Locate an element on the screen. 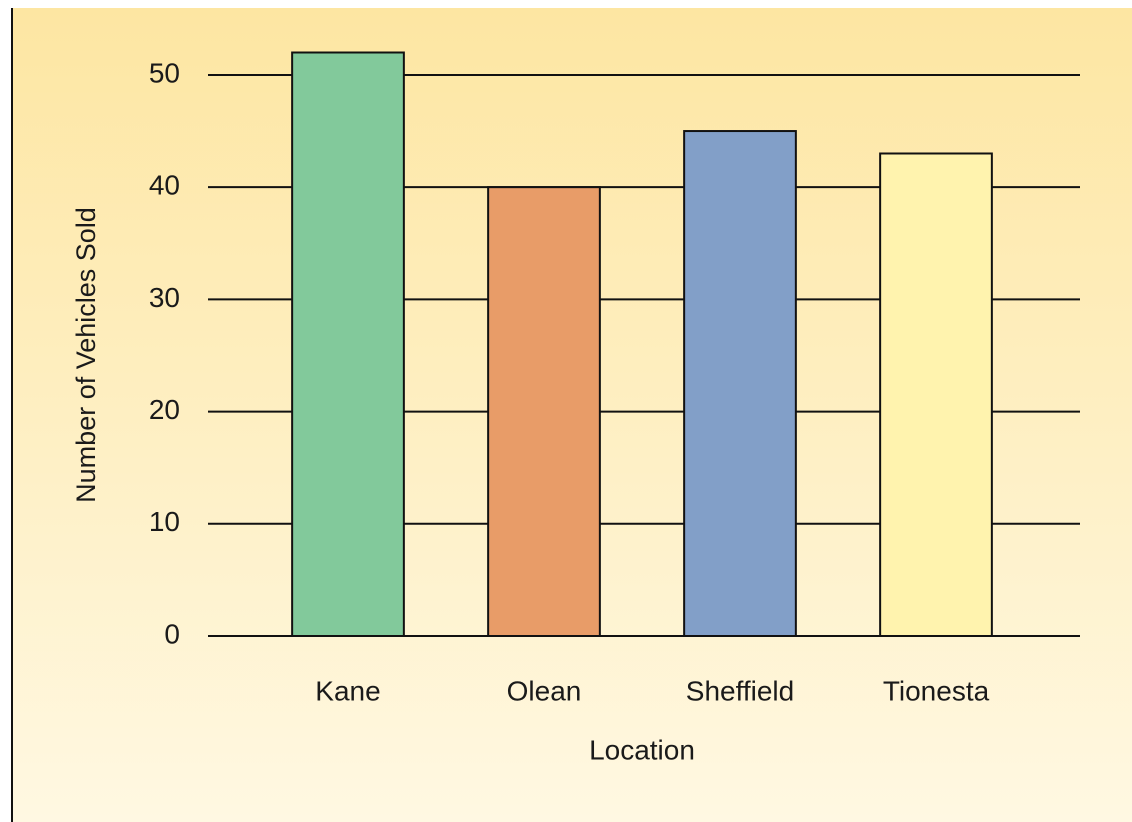 The width and height of the screenshot is (1132, 822). y-tick-label: 30 is located at coordinates (164, 297).